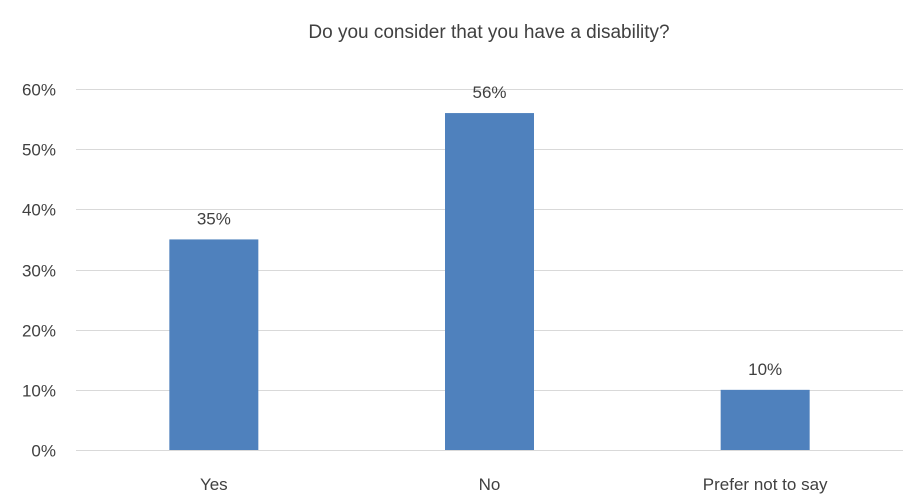  I want to click on y-tick-label: 10%, so click(39, 391).